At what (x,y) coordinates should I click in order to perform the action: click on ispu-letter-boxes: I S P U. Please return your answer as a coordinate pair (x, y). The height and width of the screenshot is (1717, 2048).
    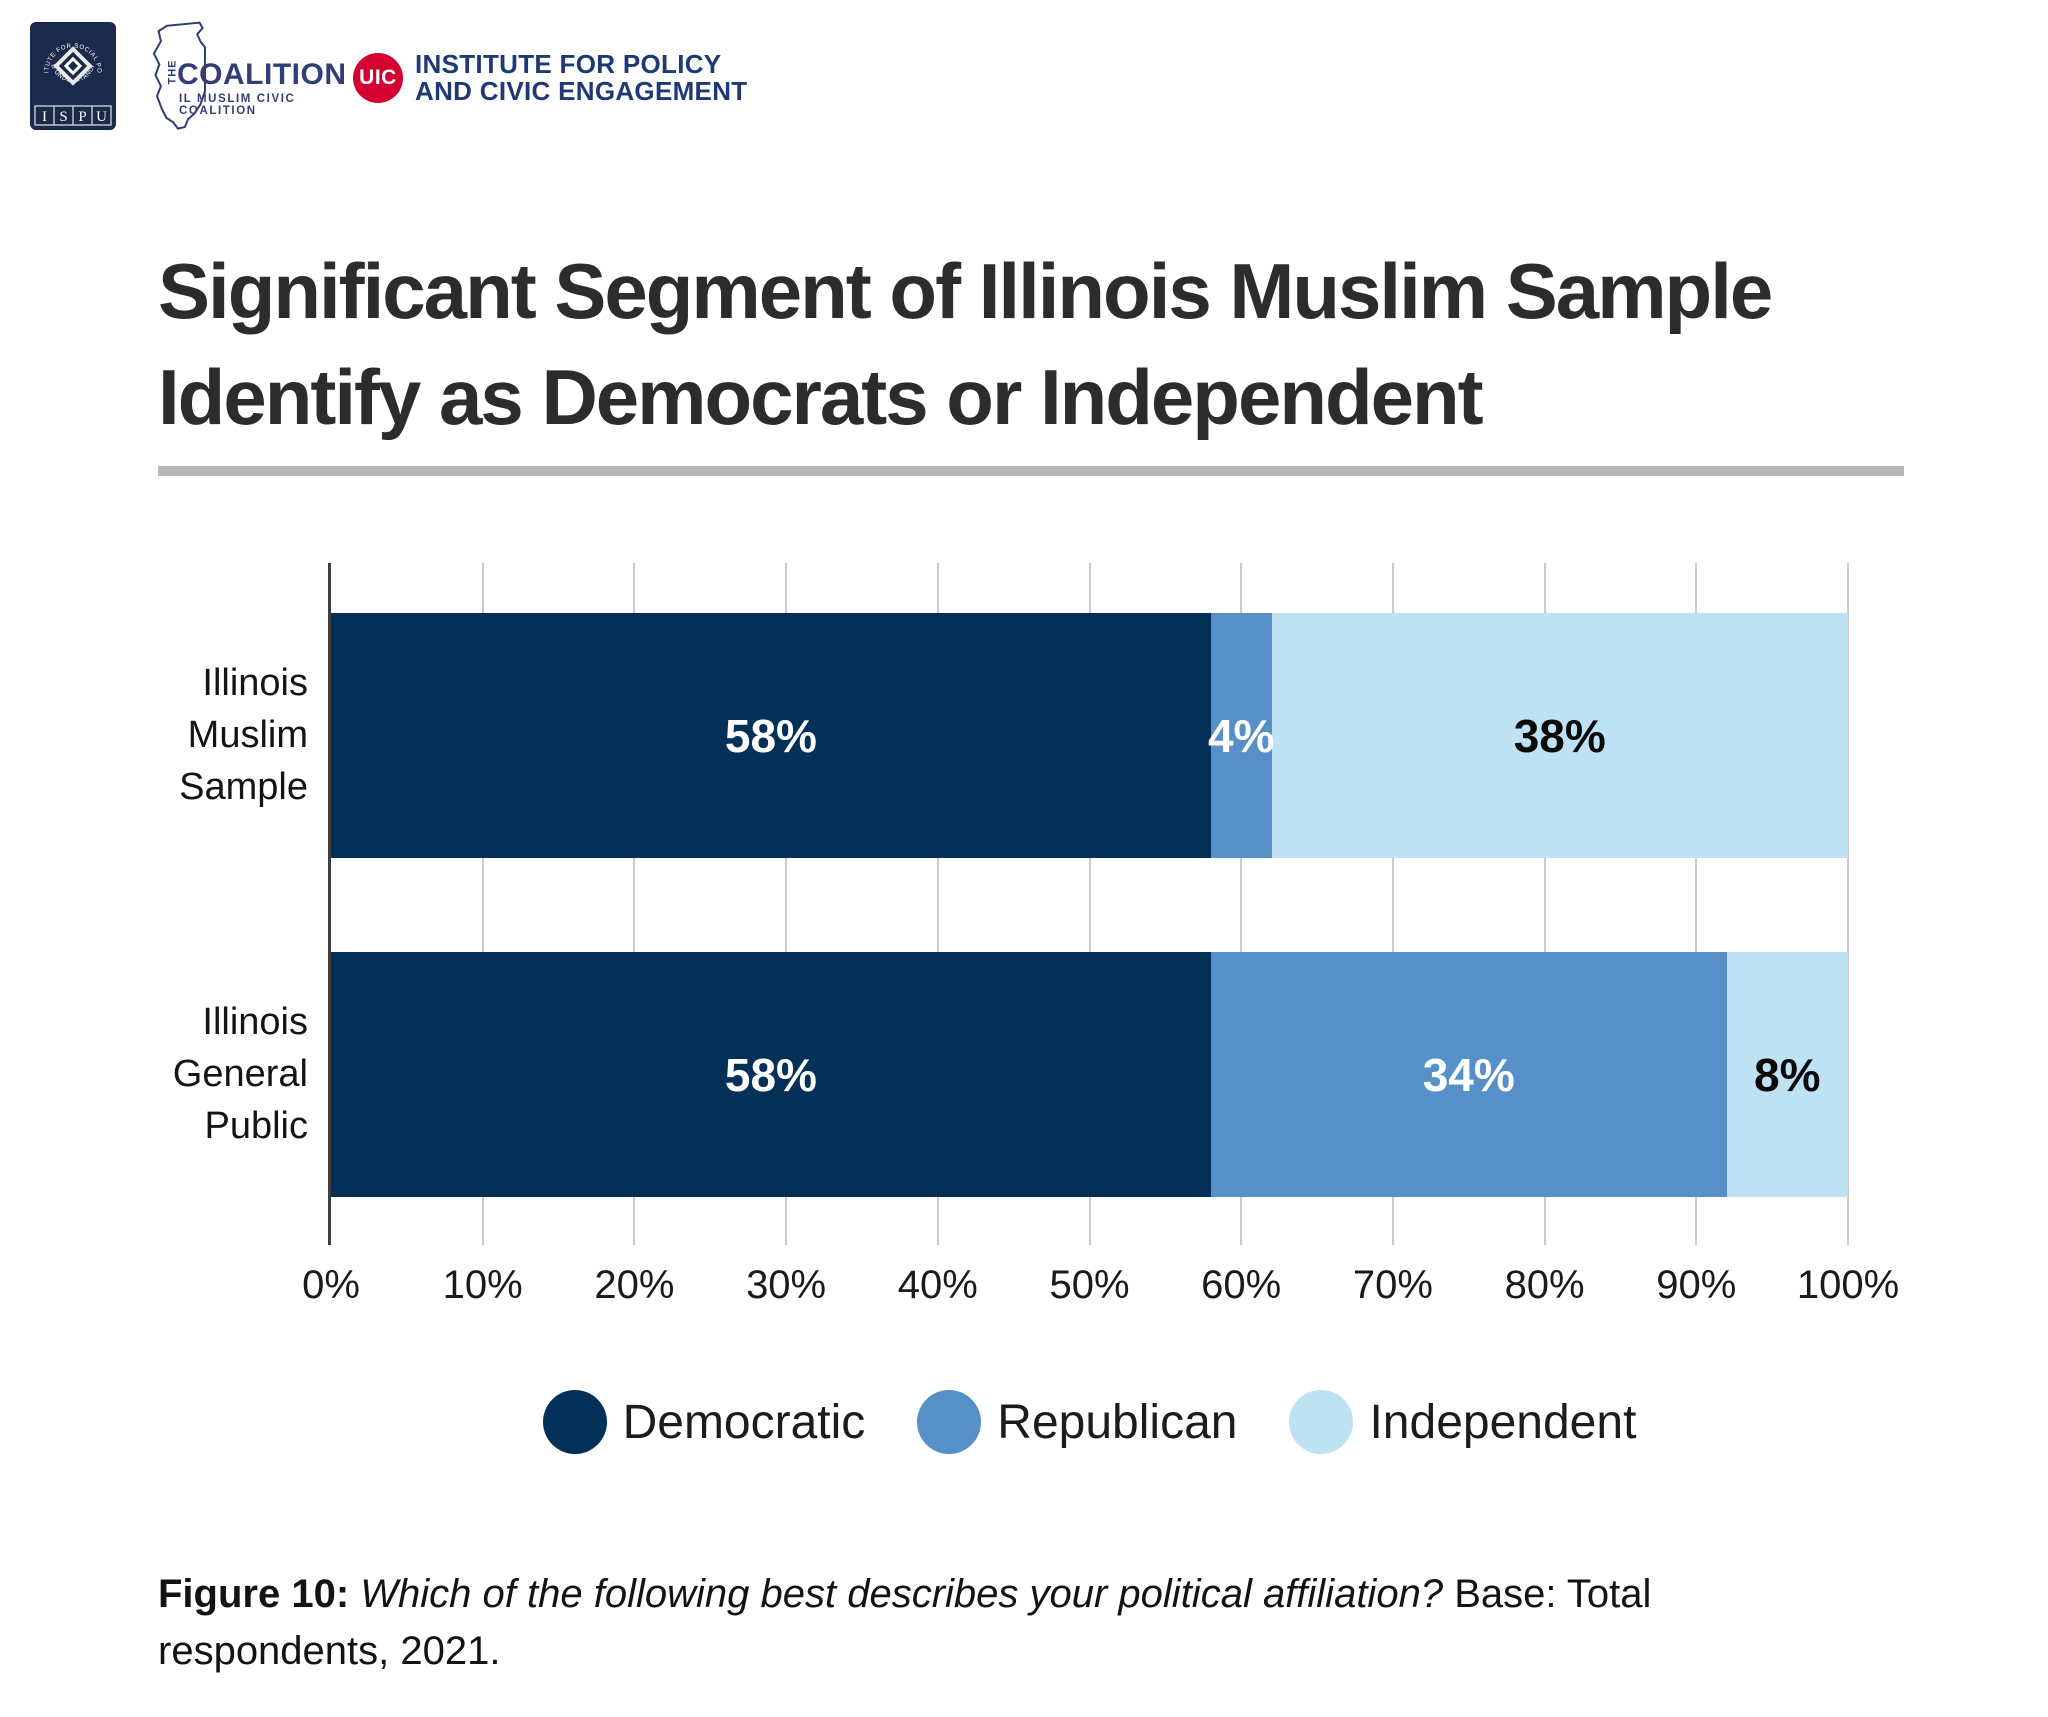
    Looking at the image, I should click on (73, 115).